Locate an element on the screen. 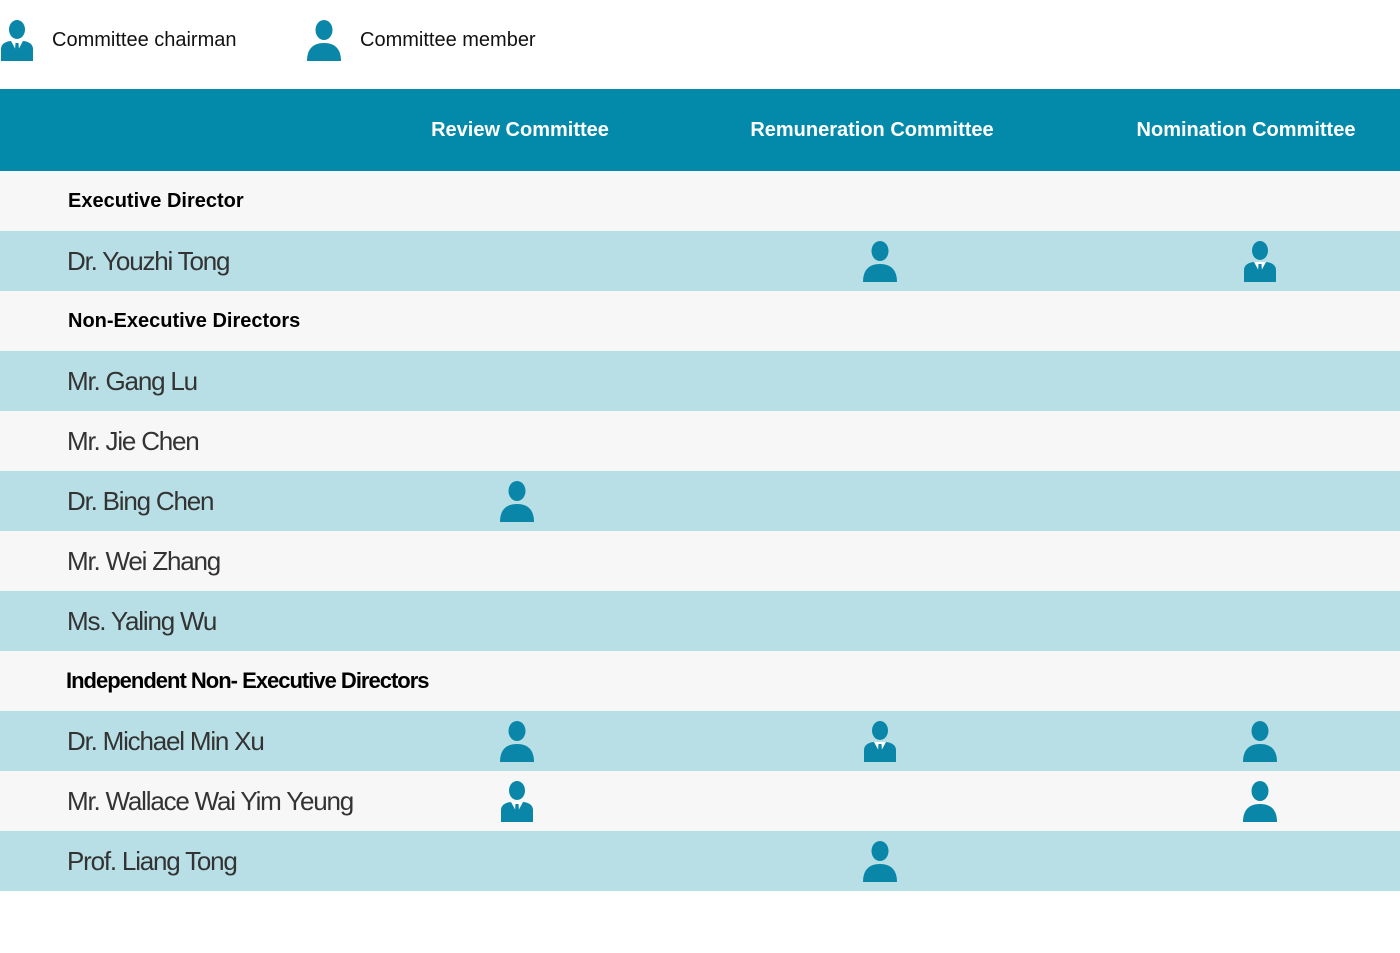 This screenshot has height=953, width=1400. legend-chairman-label: Committee chairman is located at coordinates (144, 39).